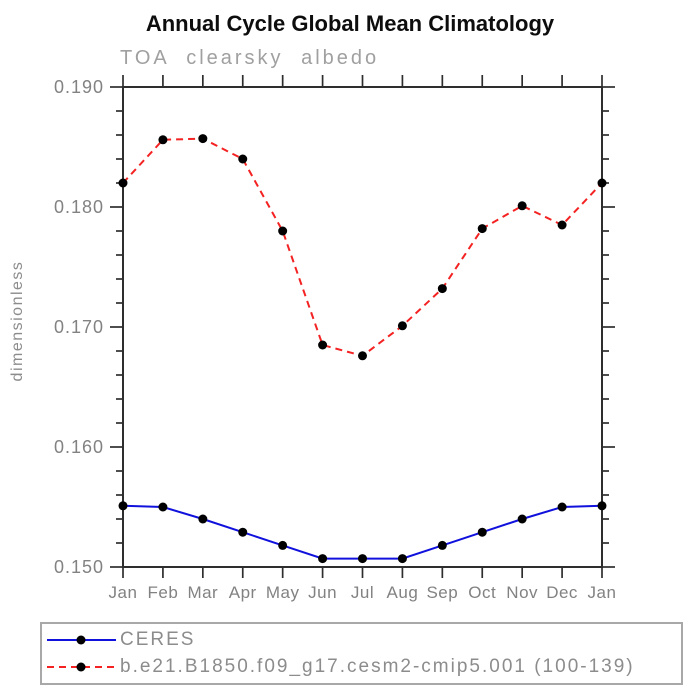 The image size is (700, 700). Describe the element at coordinates (79, 87) in the screenshot. I see `y-tick-label: 0.190` at that location.